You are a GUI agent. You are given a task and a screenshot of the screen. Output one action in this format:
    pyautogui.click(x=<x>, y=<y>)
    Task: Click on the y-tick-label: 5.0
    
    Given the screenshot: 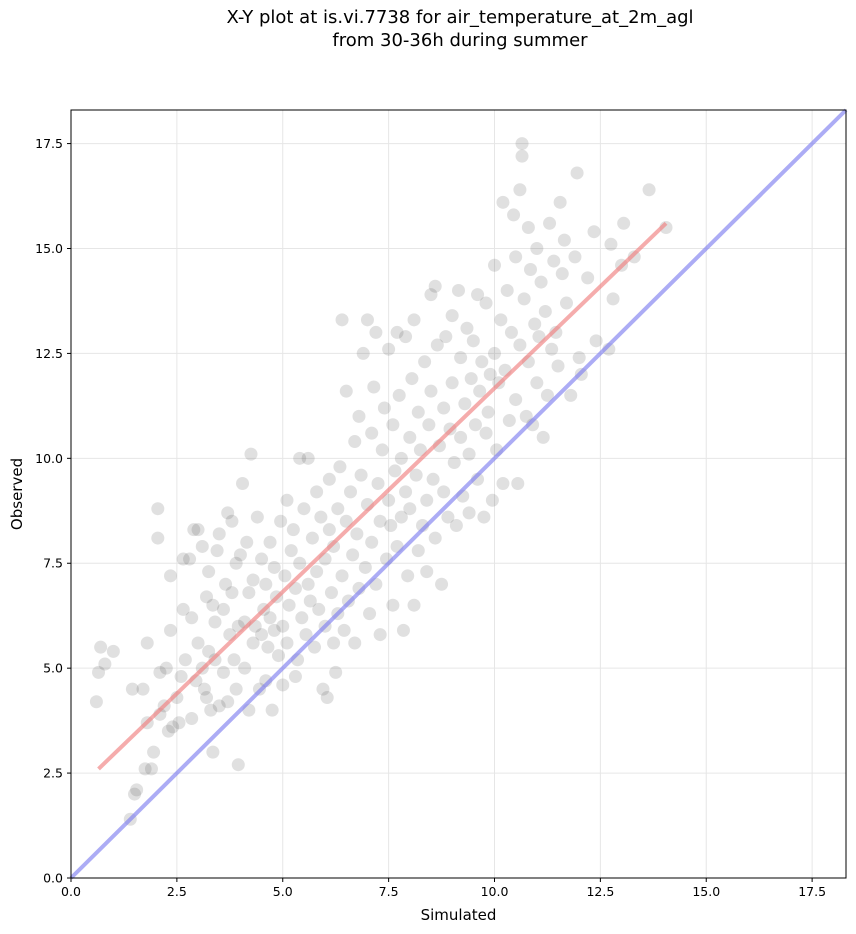 What is the action you would take?
    pyautogui.click(x=53, y=668)
    